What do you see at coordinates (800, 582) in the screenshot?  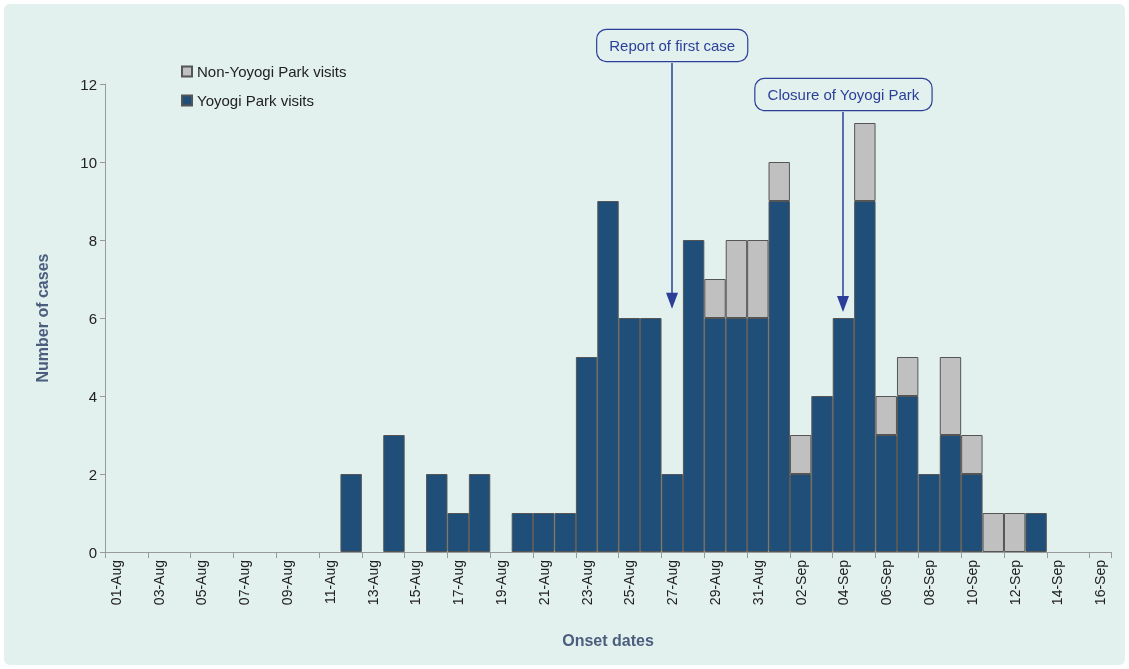 I see `x-tick-label: 02-Sep` at bounding box center [800, 582].